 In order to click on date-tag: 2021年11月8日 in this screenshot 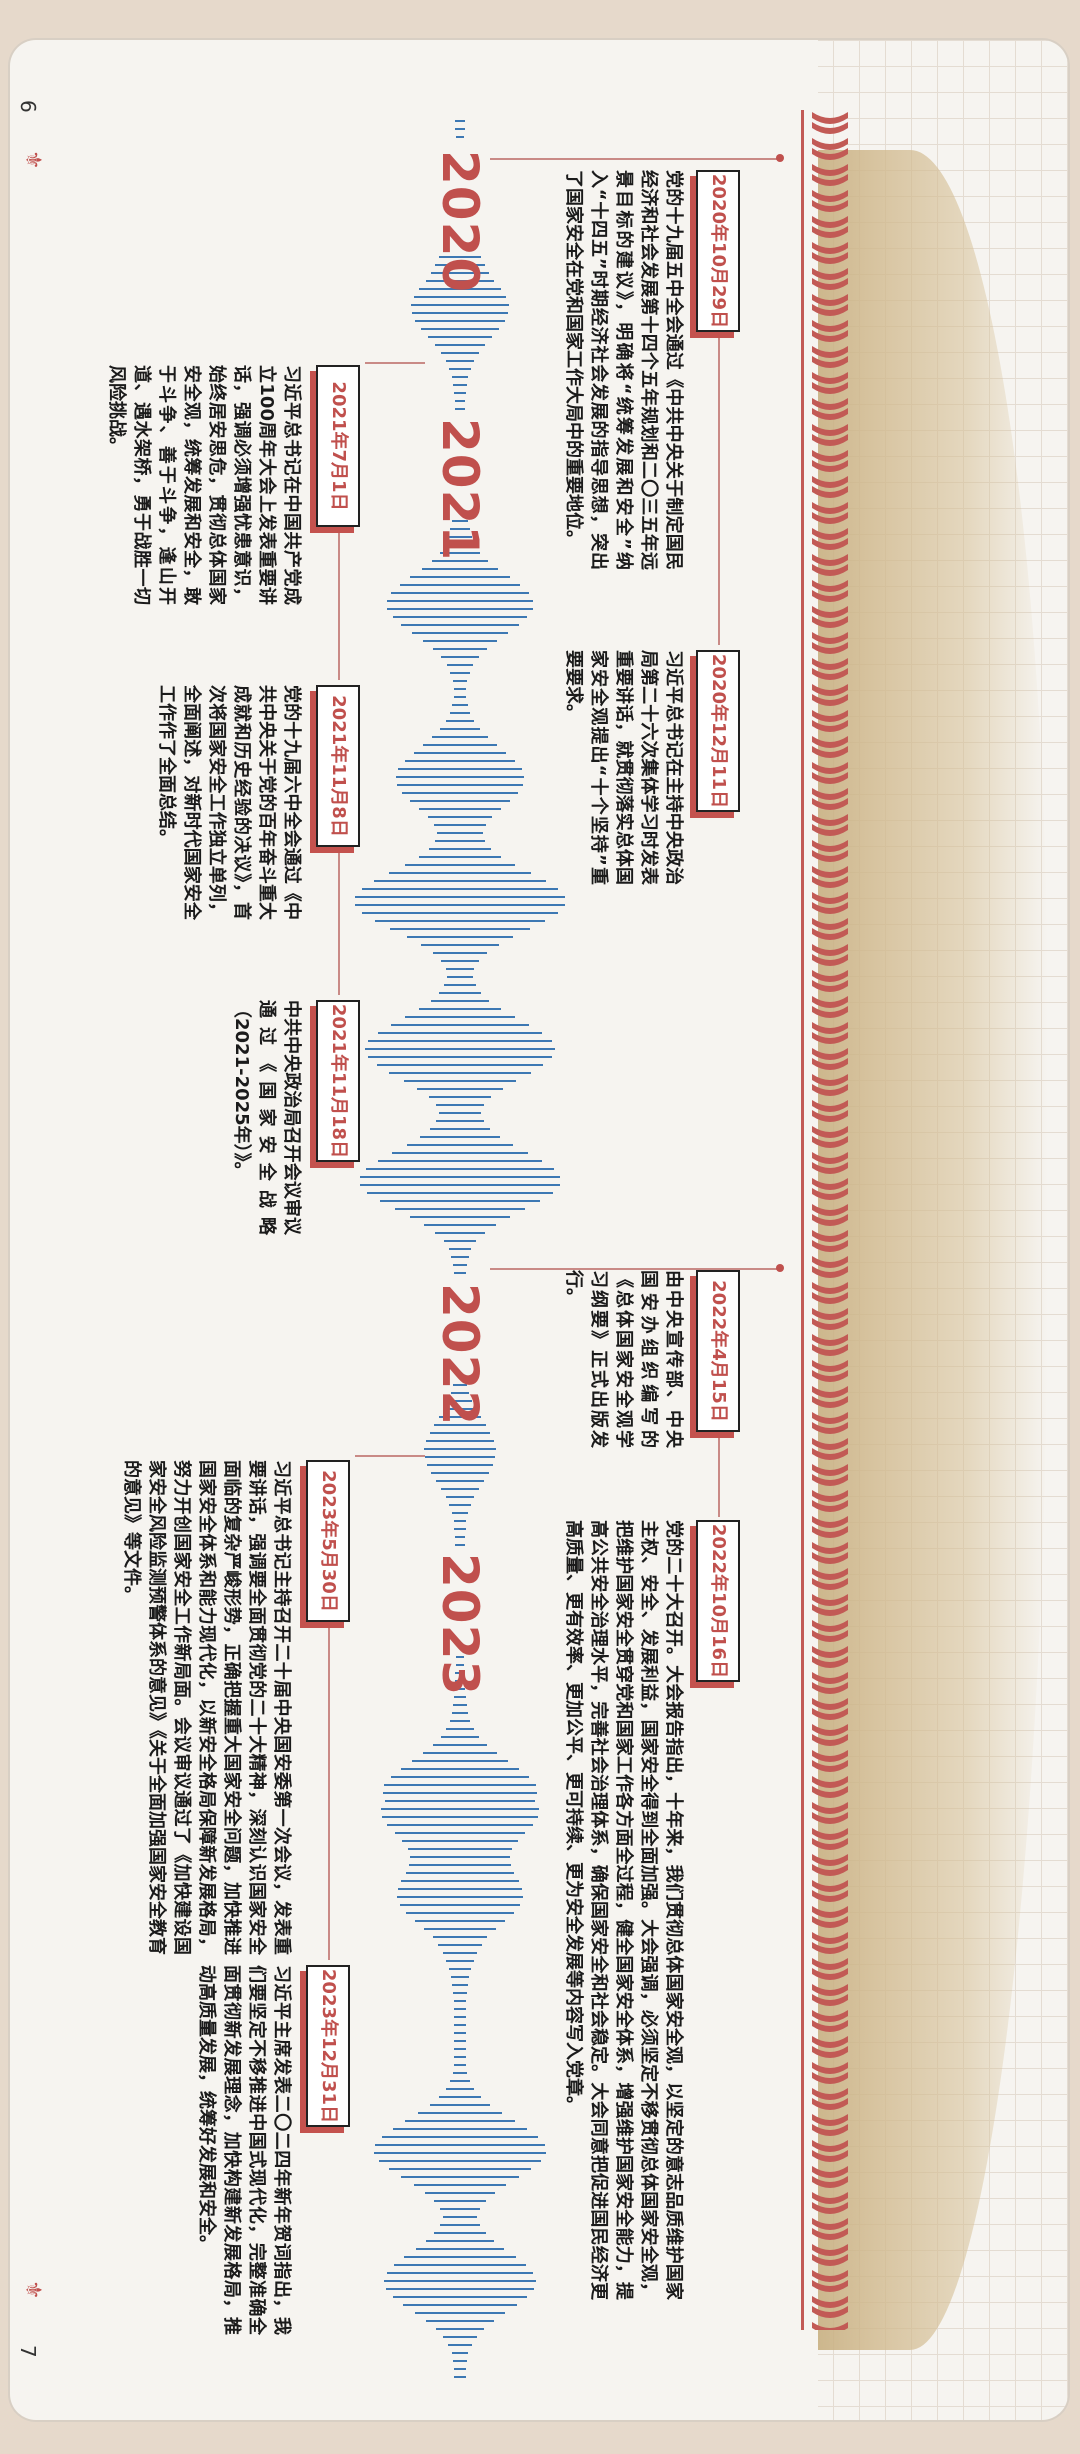, I will do `click(338, 766)`.